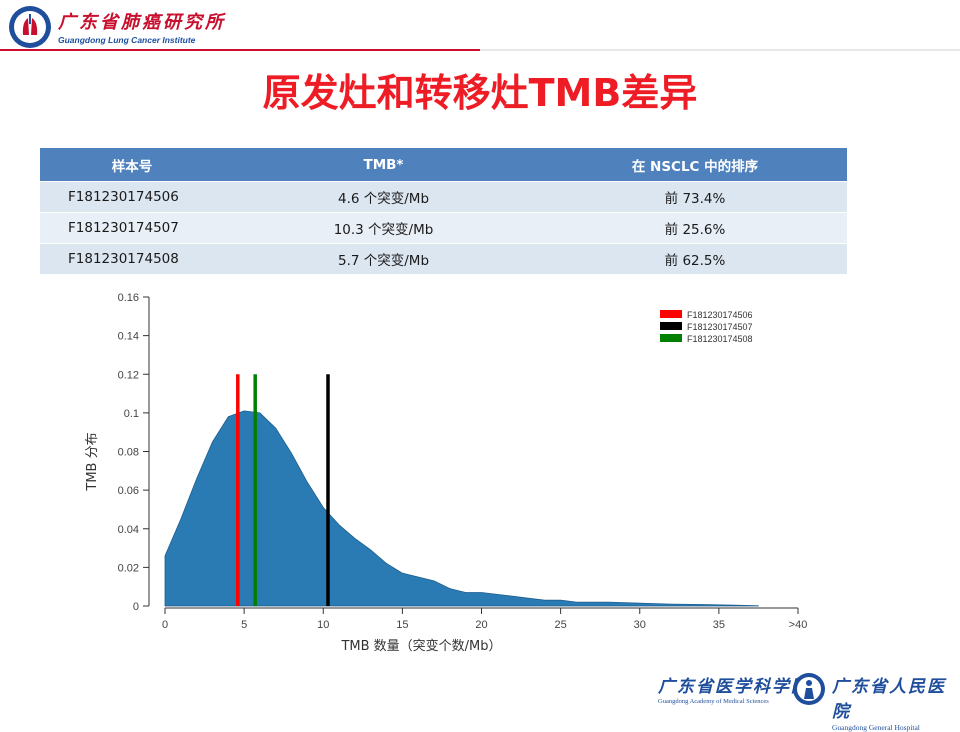  Describe the element at coordinates (695, 258) in the screenshot. I see `table-cell-rank: 前 62.5%` at that location.